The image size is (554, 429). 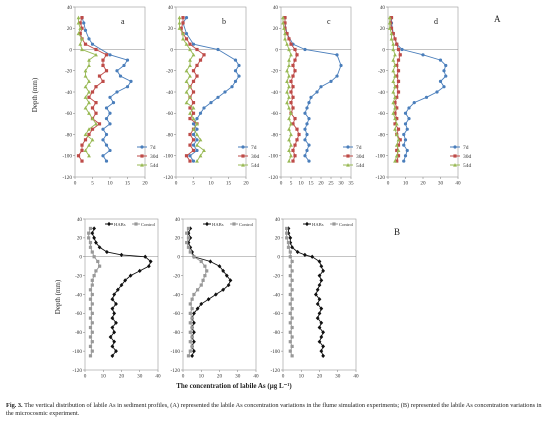 I want to click on panel-letter: a, so click(x=123, y=21).